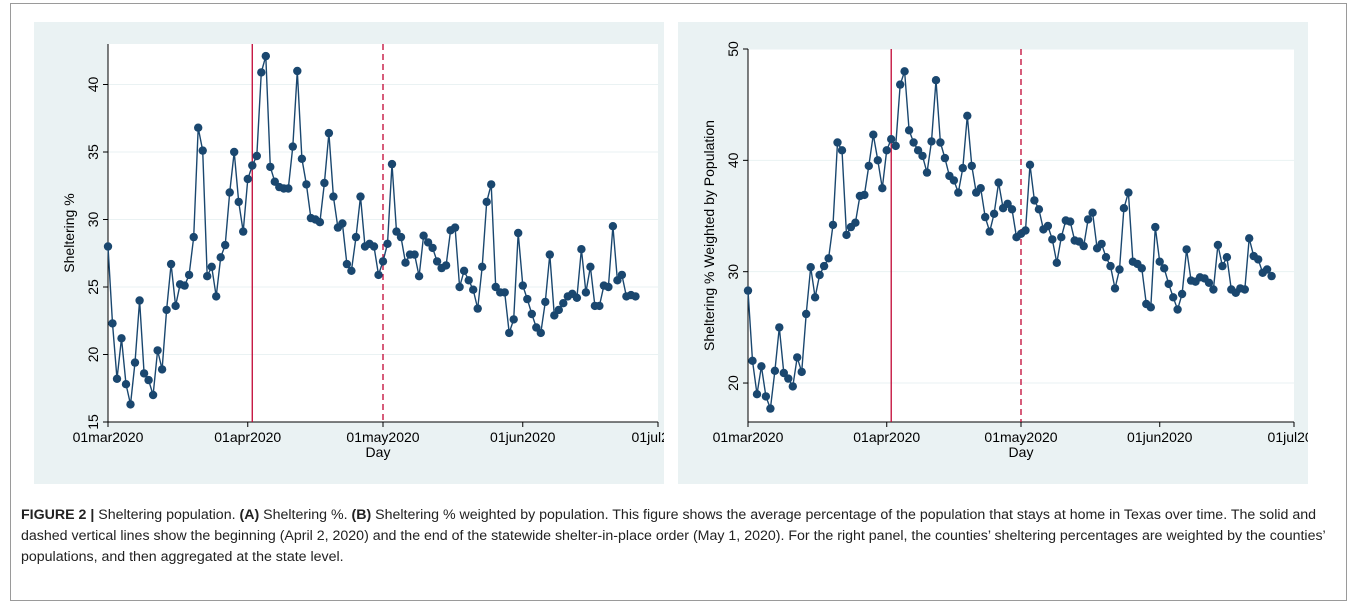  Describe the element at coordinates (709, 235) in the screenshot. I see `y-axis-title: Sheltering % Weighted by Population` at that location.